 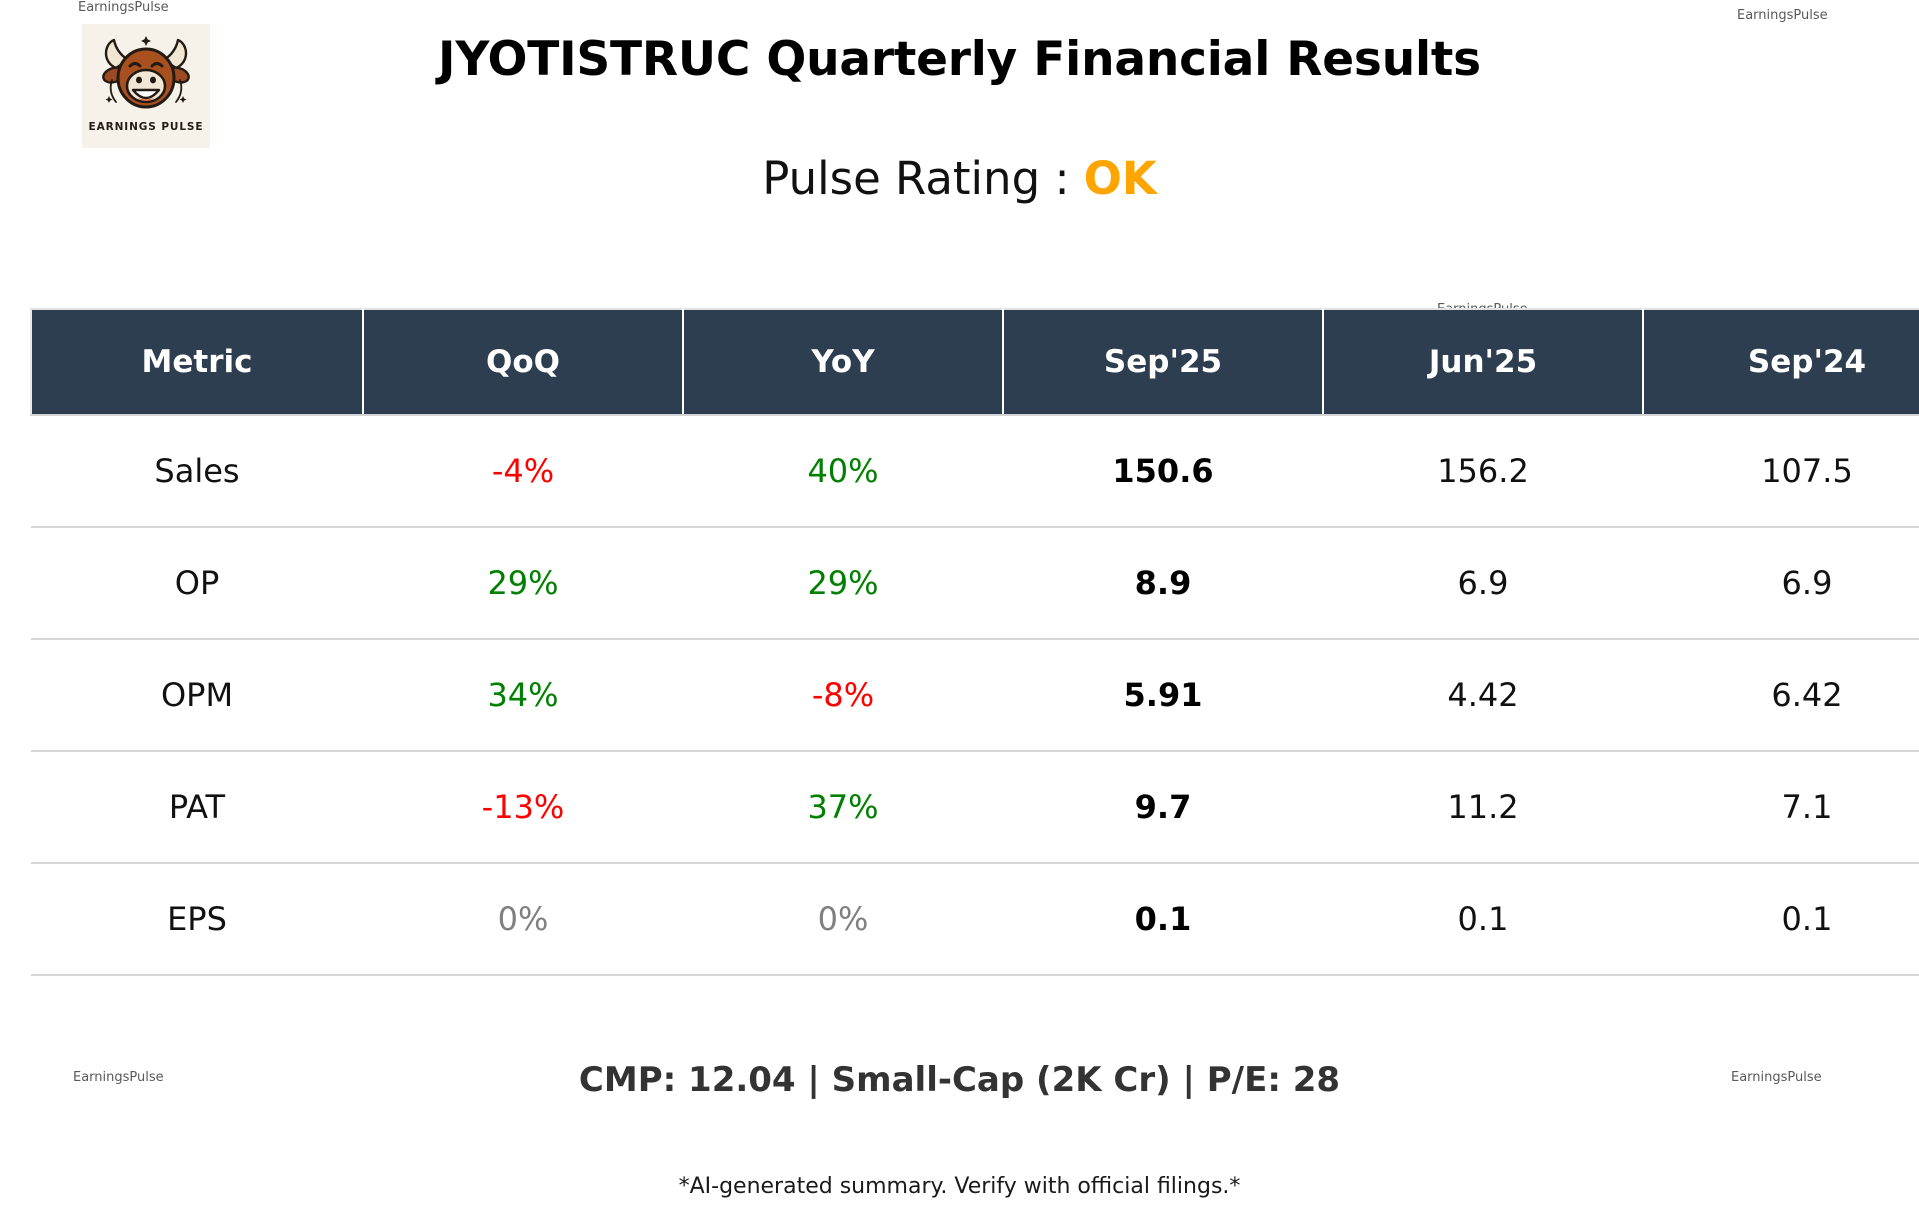 I want to click on cell-year-ago-quarter: 107.5, so click(x=1781, y=471).